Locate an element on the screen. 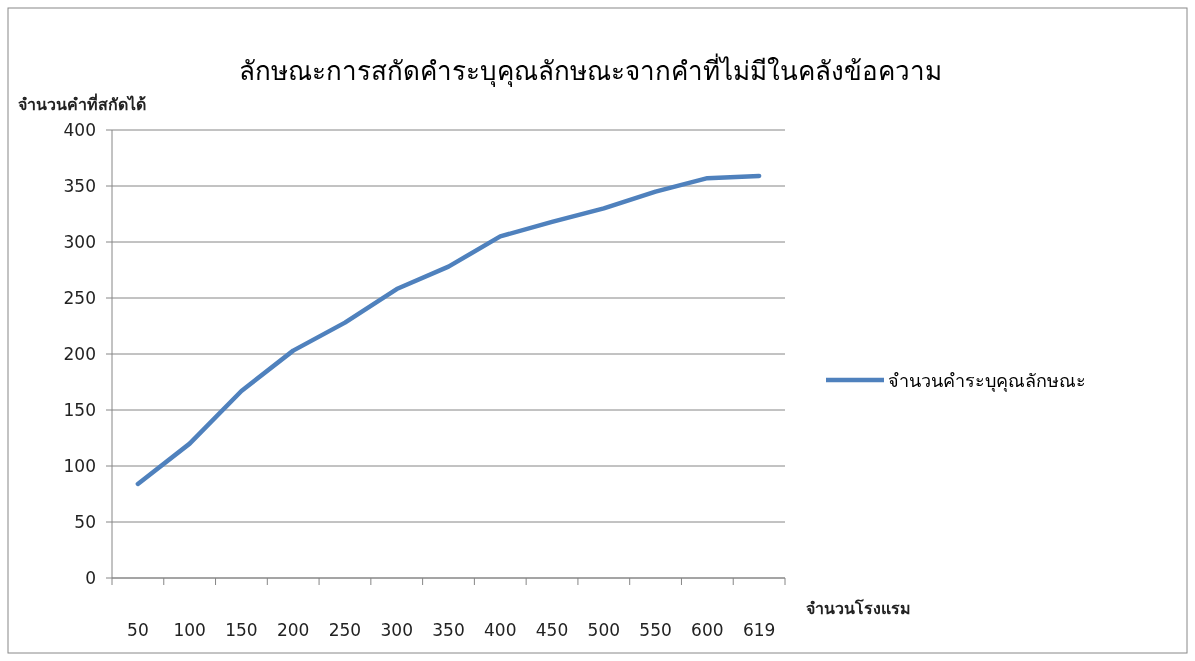 The width and height of the screenshot is (1195, 661). x-tick-label: 600 is located at coordinates (707, 630).